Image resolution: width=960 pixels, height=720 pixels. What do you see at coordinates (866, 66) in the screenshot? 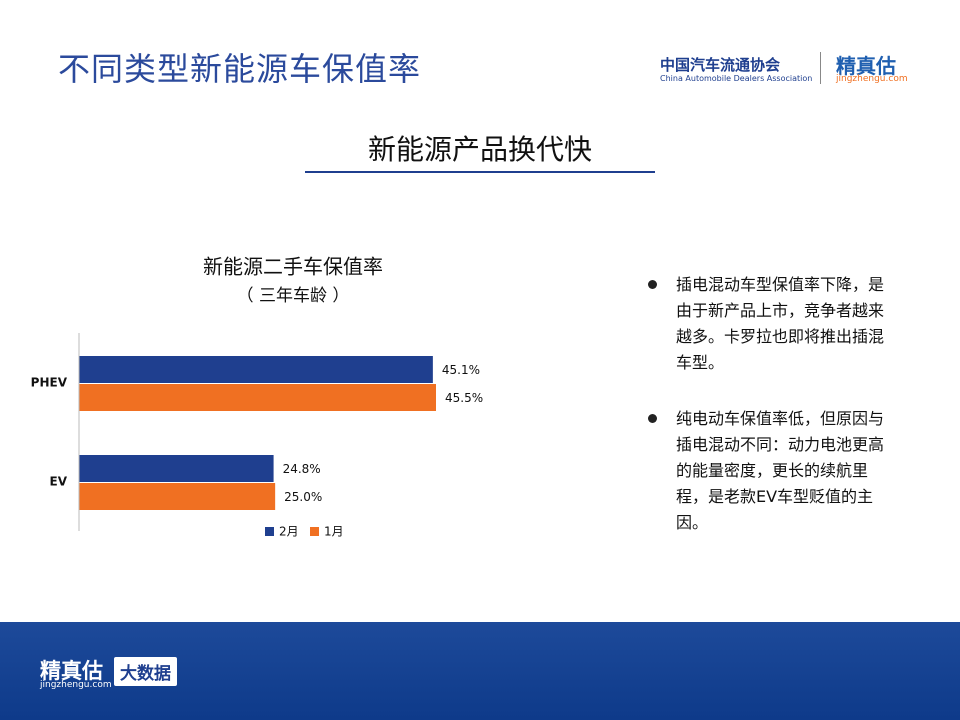
I see `brand-logo: 精真估` at bounding box center [866, 66].